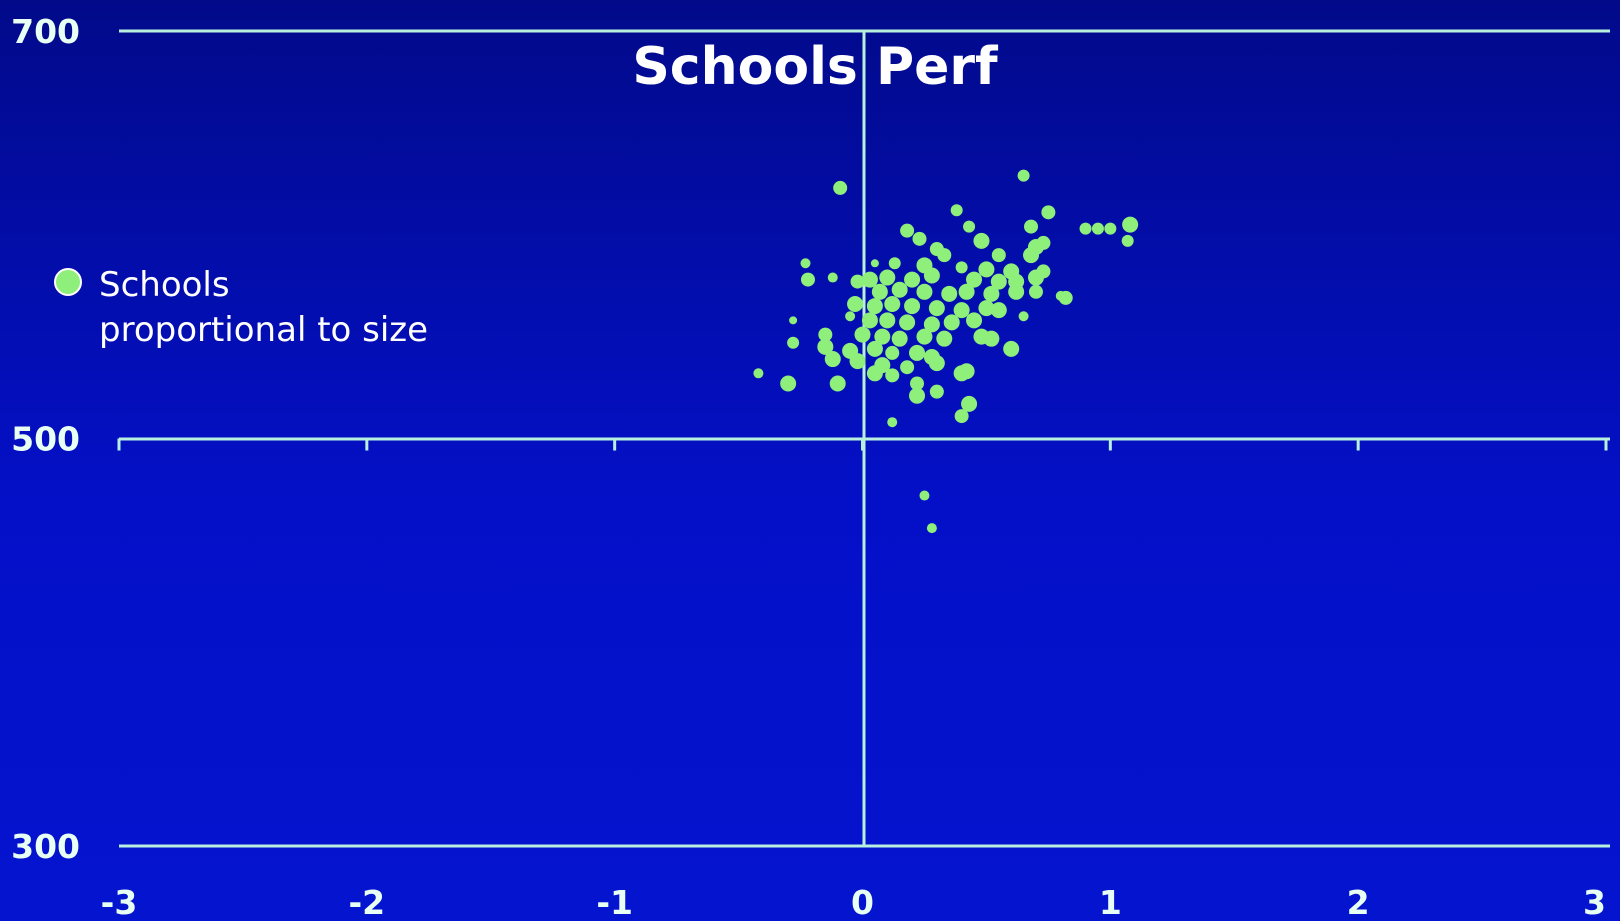 Image resolution: width=1620 pixels, height=921 pixels. Describe the element at coordinates (164, 285) in the screenshot. I see `legend-label-line1: Schools` at that location.